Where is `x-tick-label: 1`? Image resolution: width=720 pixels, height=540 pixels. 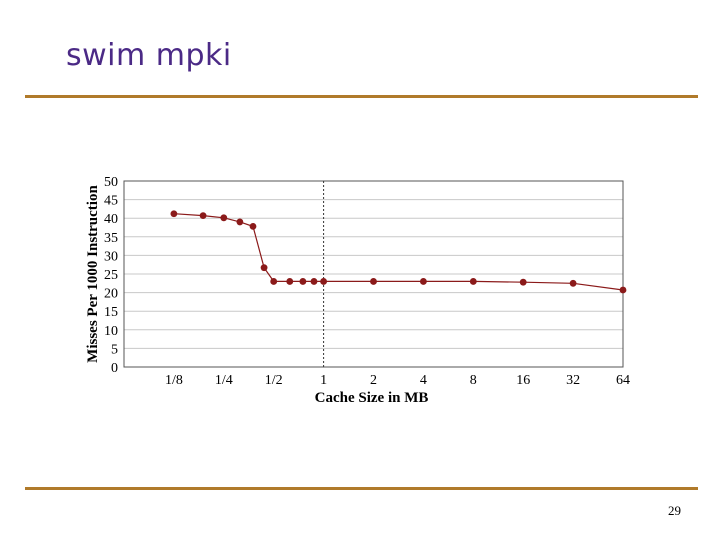 x-tick-label: 1 is located at coordinates (323, 380).